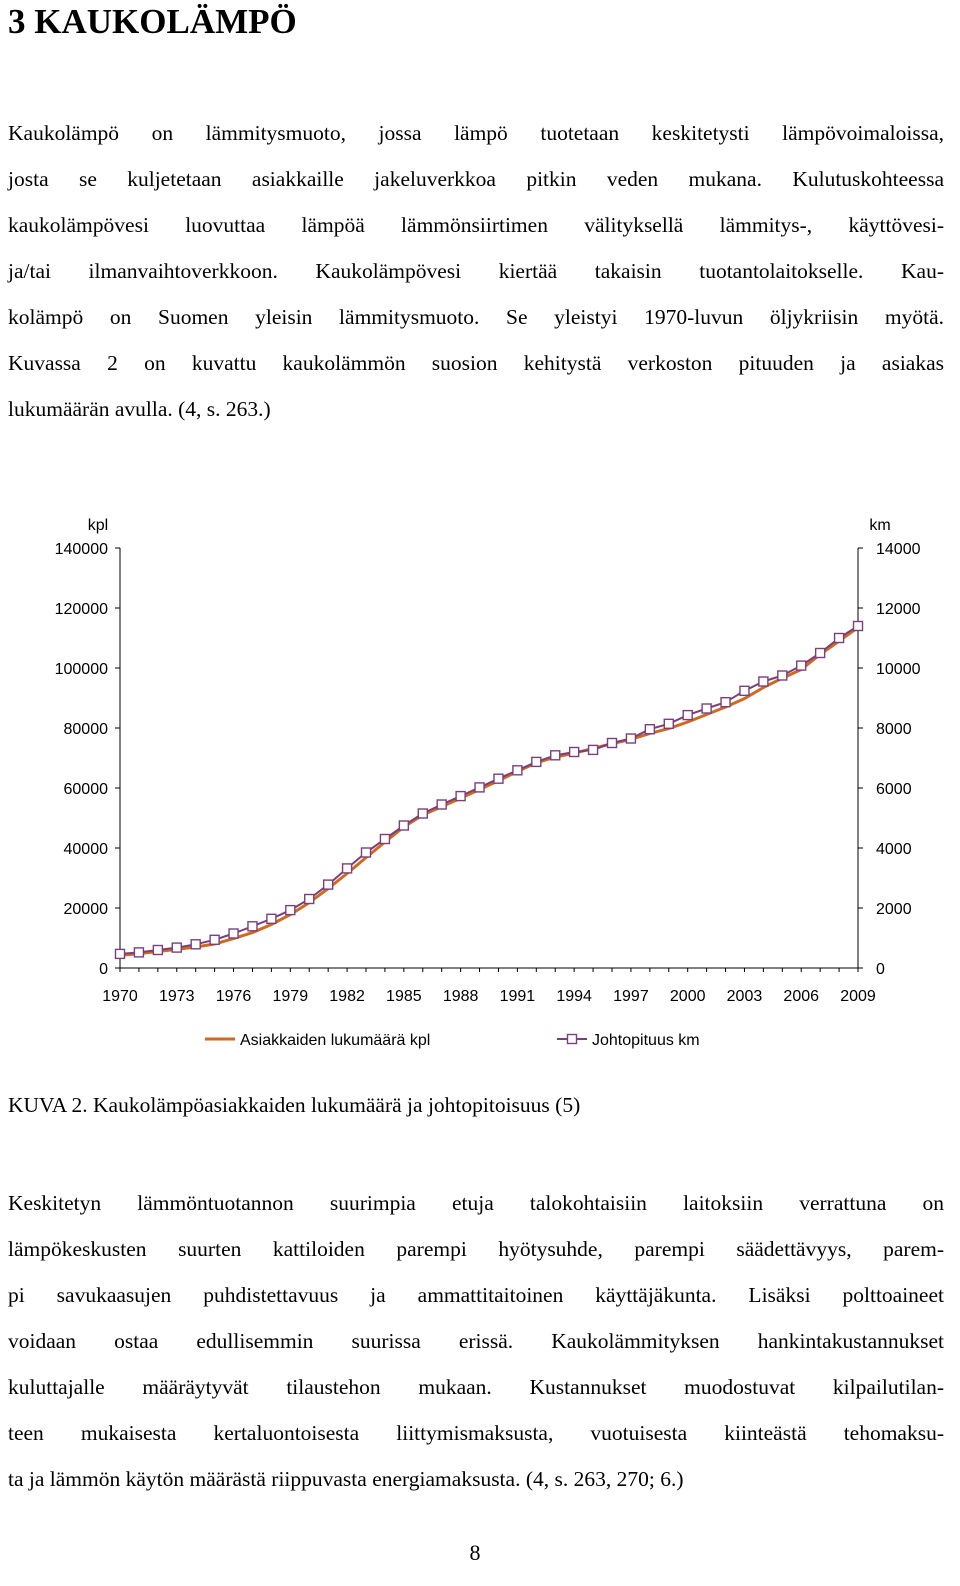 This screenshot has height=1586, width=960. I want to click on left-y-tick-label: 20000, so click(86, 909).